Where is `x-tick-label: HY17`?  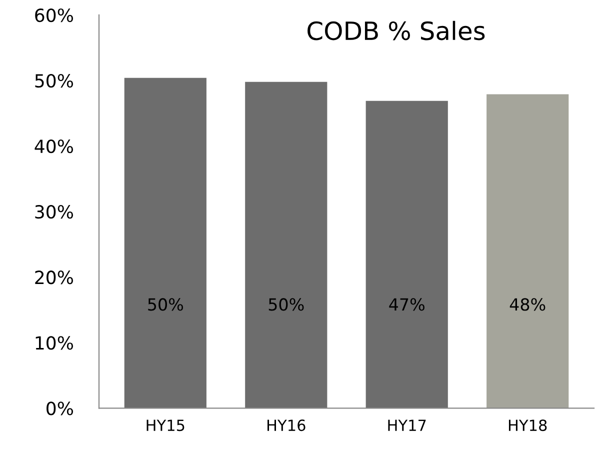 x-tick-label: HY17 is located at coordinates (407, 425).